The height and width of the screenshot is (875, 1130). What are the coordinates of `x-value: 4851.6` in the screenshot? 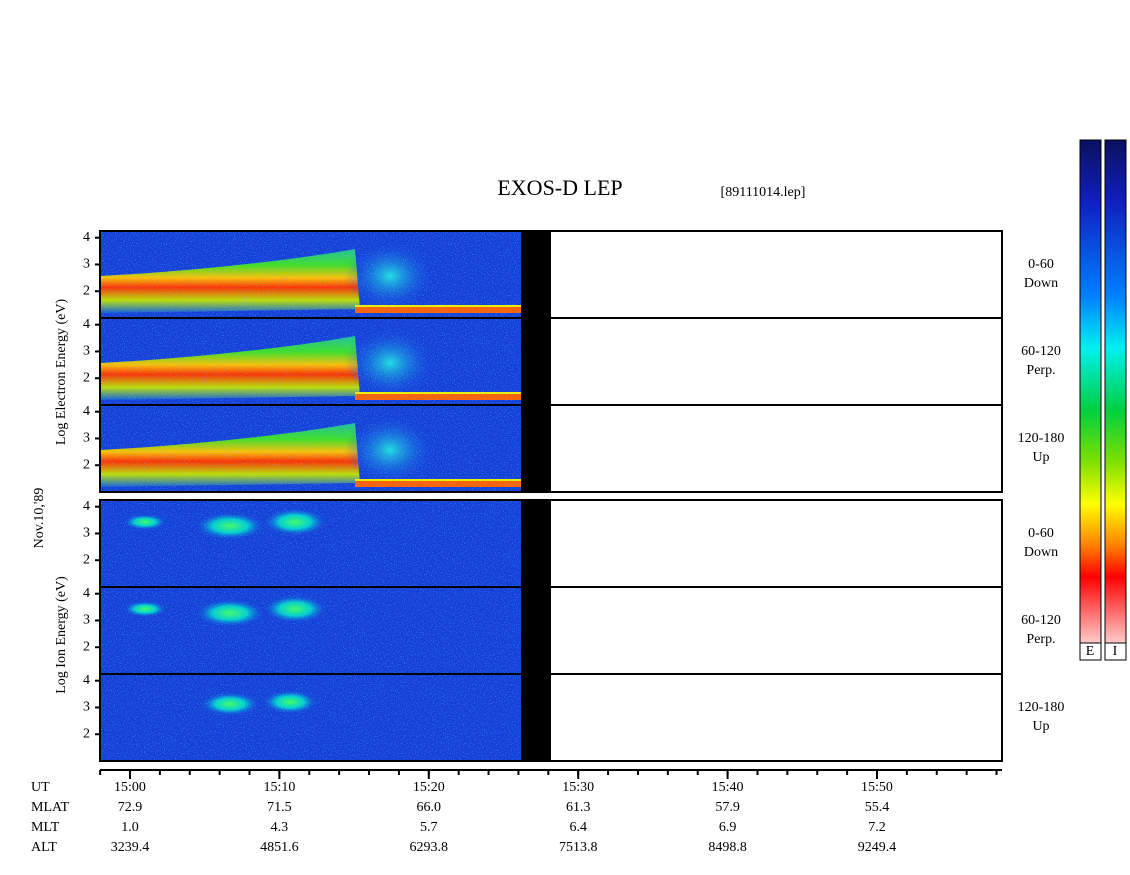 It's located at (279, 847).